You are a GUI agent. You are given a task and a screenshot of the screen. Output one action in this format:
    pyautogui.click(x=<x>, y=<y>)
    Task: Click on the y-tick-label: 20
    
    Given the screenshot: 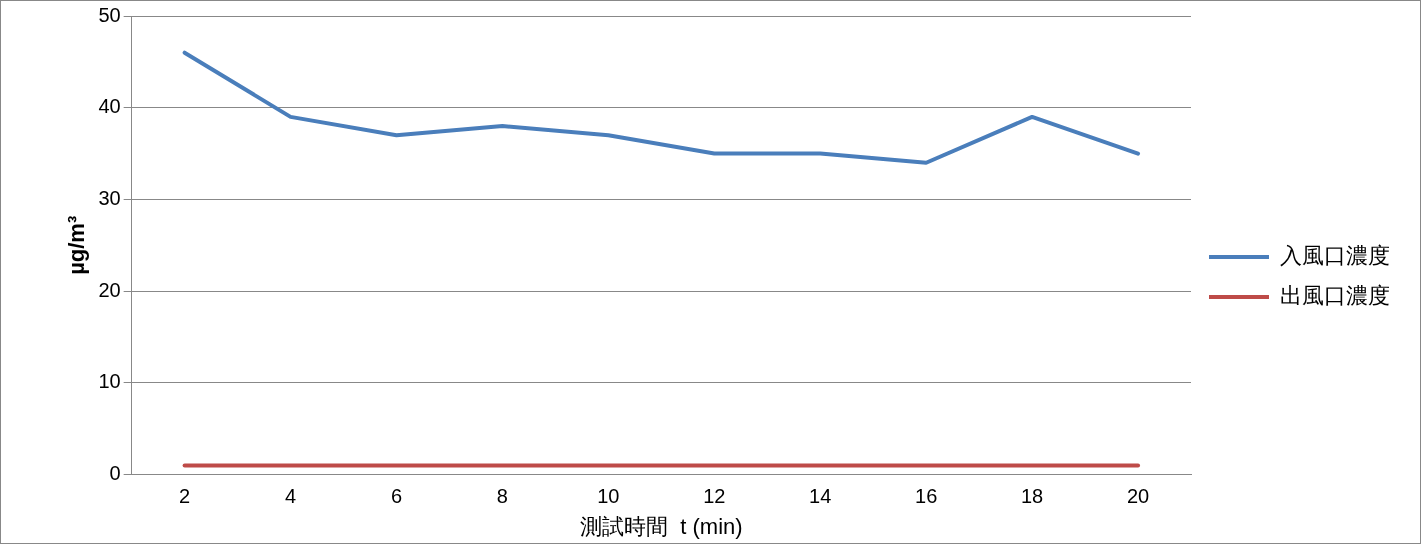 What is the action you would take?
    pyautogui.click(x=109, y=289)
    